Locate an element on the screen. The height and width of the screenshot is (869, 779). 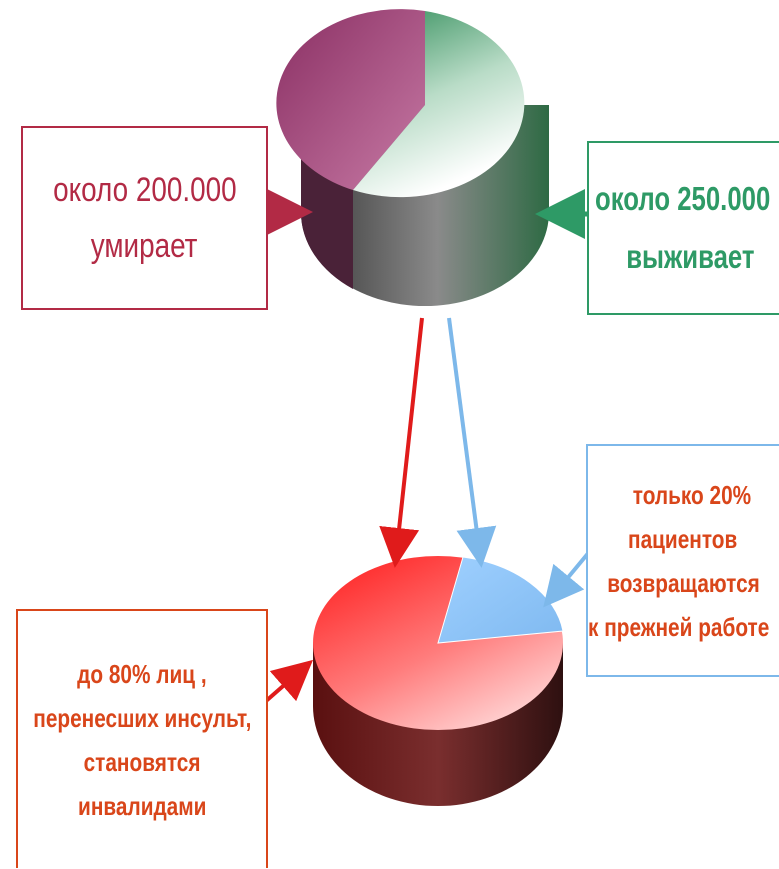
top-pie is located at coordinates (412, 157).